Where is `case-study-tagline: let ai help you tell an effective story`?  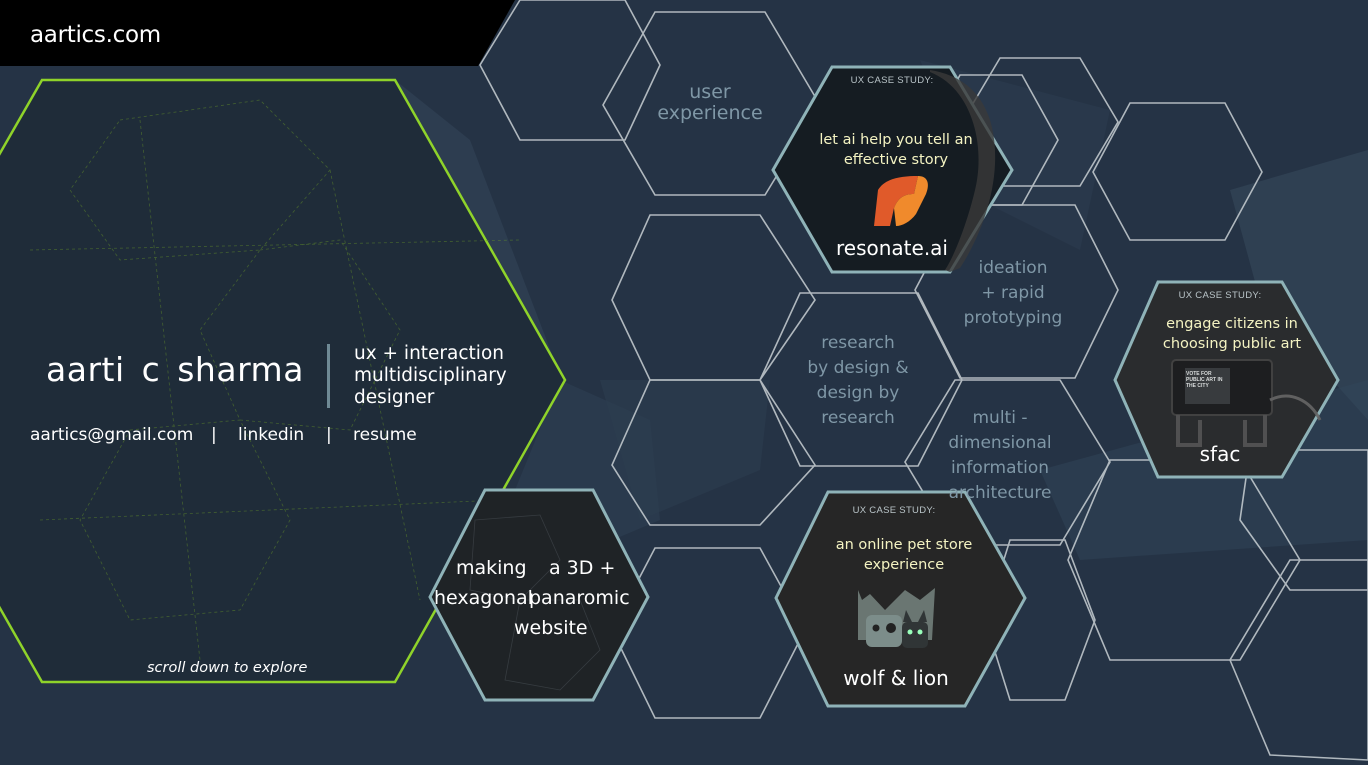 case-study-tagline: let ai help you tell an effective story is located at coordinates (896, 150).